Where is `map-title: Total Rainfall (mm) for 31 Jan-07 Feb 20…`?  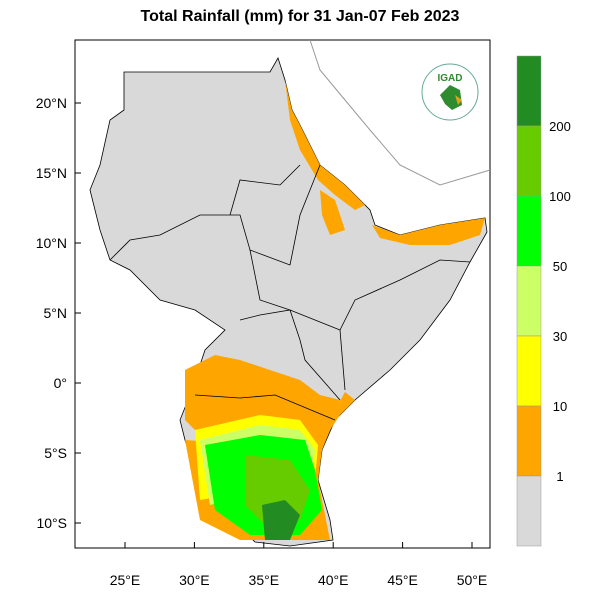
map-title: Total Rainfall (mm) for 31 Jan-07 Feb 20… is located at coordinates (300, 16).